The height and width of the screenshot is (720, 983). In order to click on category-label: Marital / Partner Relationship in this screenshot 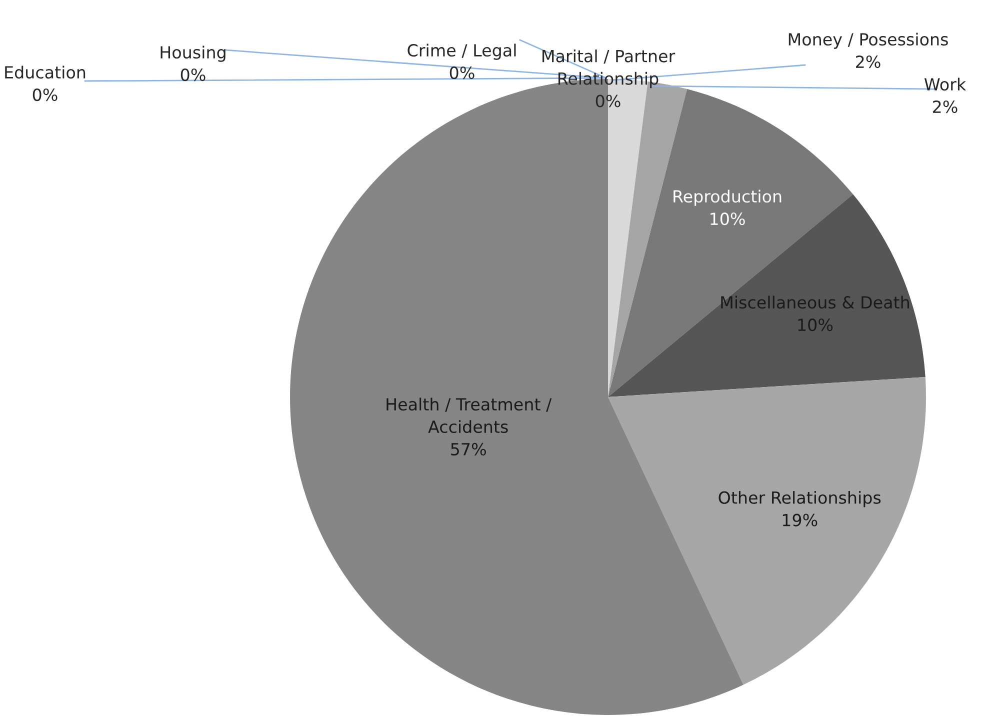, I will do `click(609, 68)`.